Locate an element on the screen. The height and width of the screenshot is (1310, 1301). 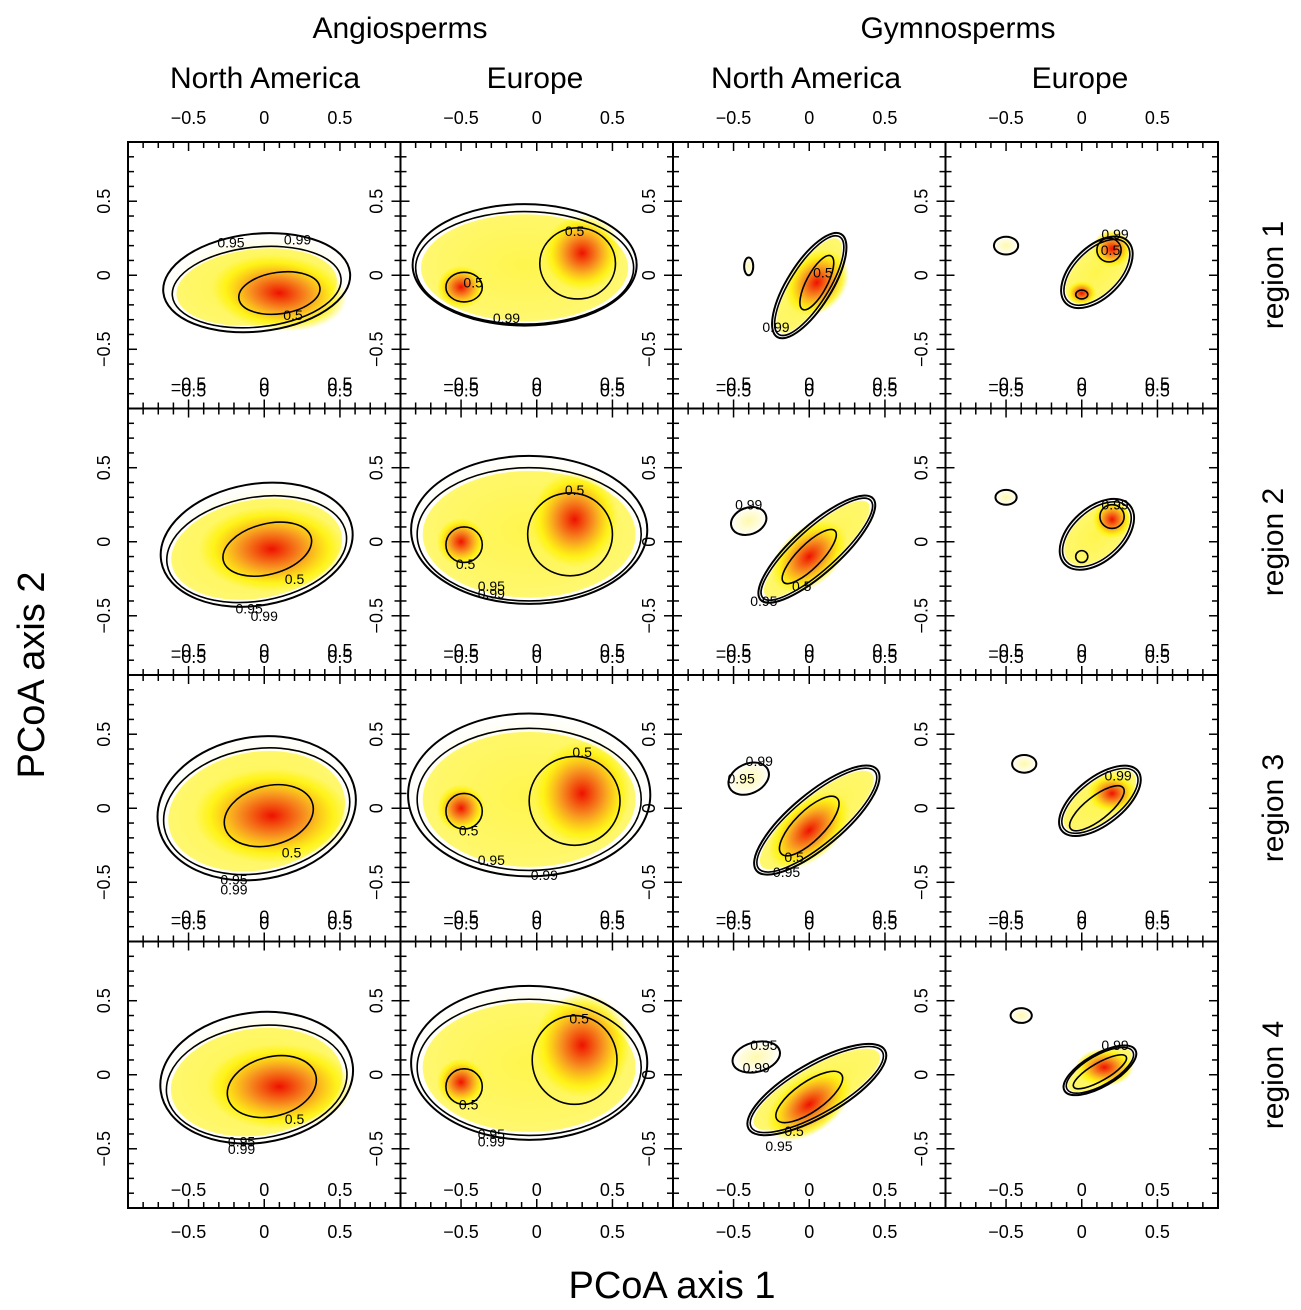
group-label-gymnosperms: Gymnosperms is located at coordinates (957, 28).